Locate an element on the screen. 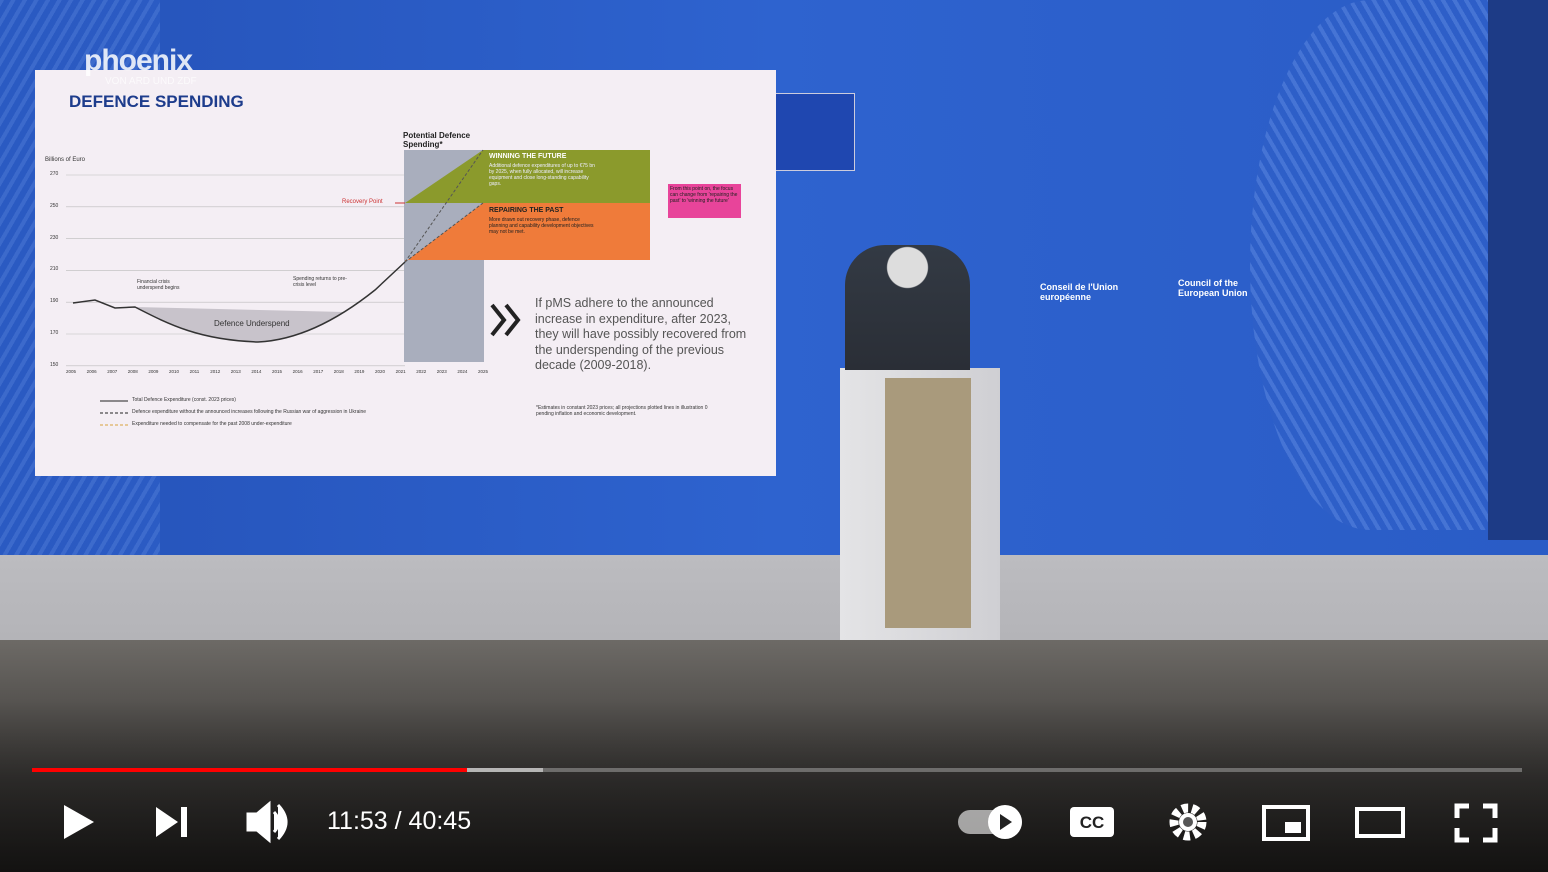  y-axis-label: Billions of Euro is located at coordinates (65, 160).